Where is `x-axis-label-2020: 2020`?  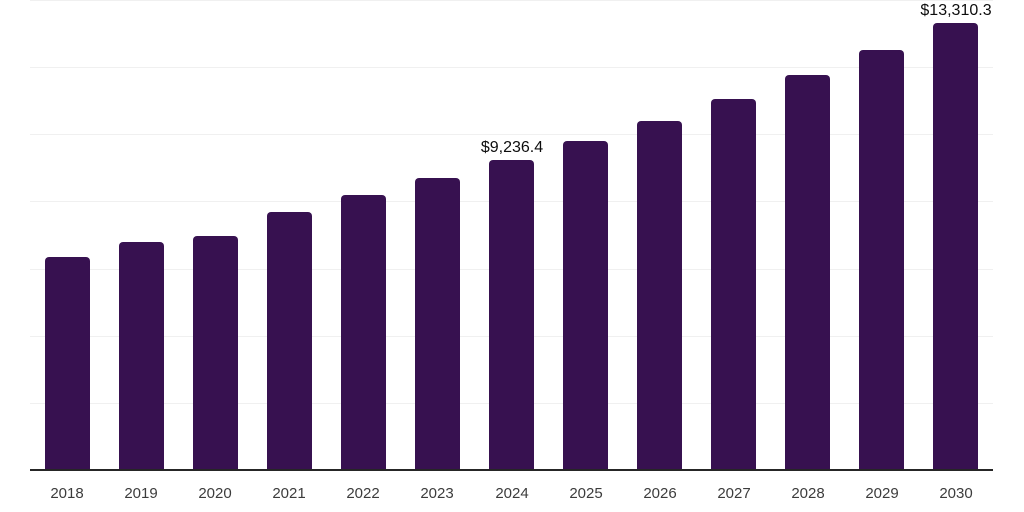 x-axis-label-2020: 2020 is located at coordinates (215, 493).